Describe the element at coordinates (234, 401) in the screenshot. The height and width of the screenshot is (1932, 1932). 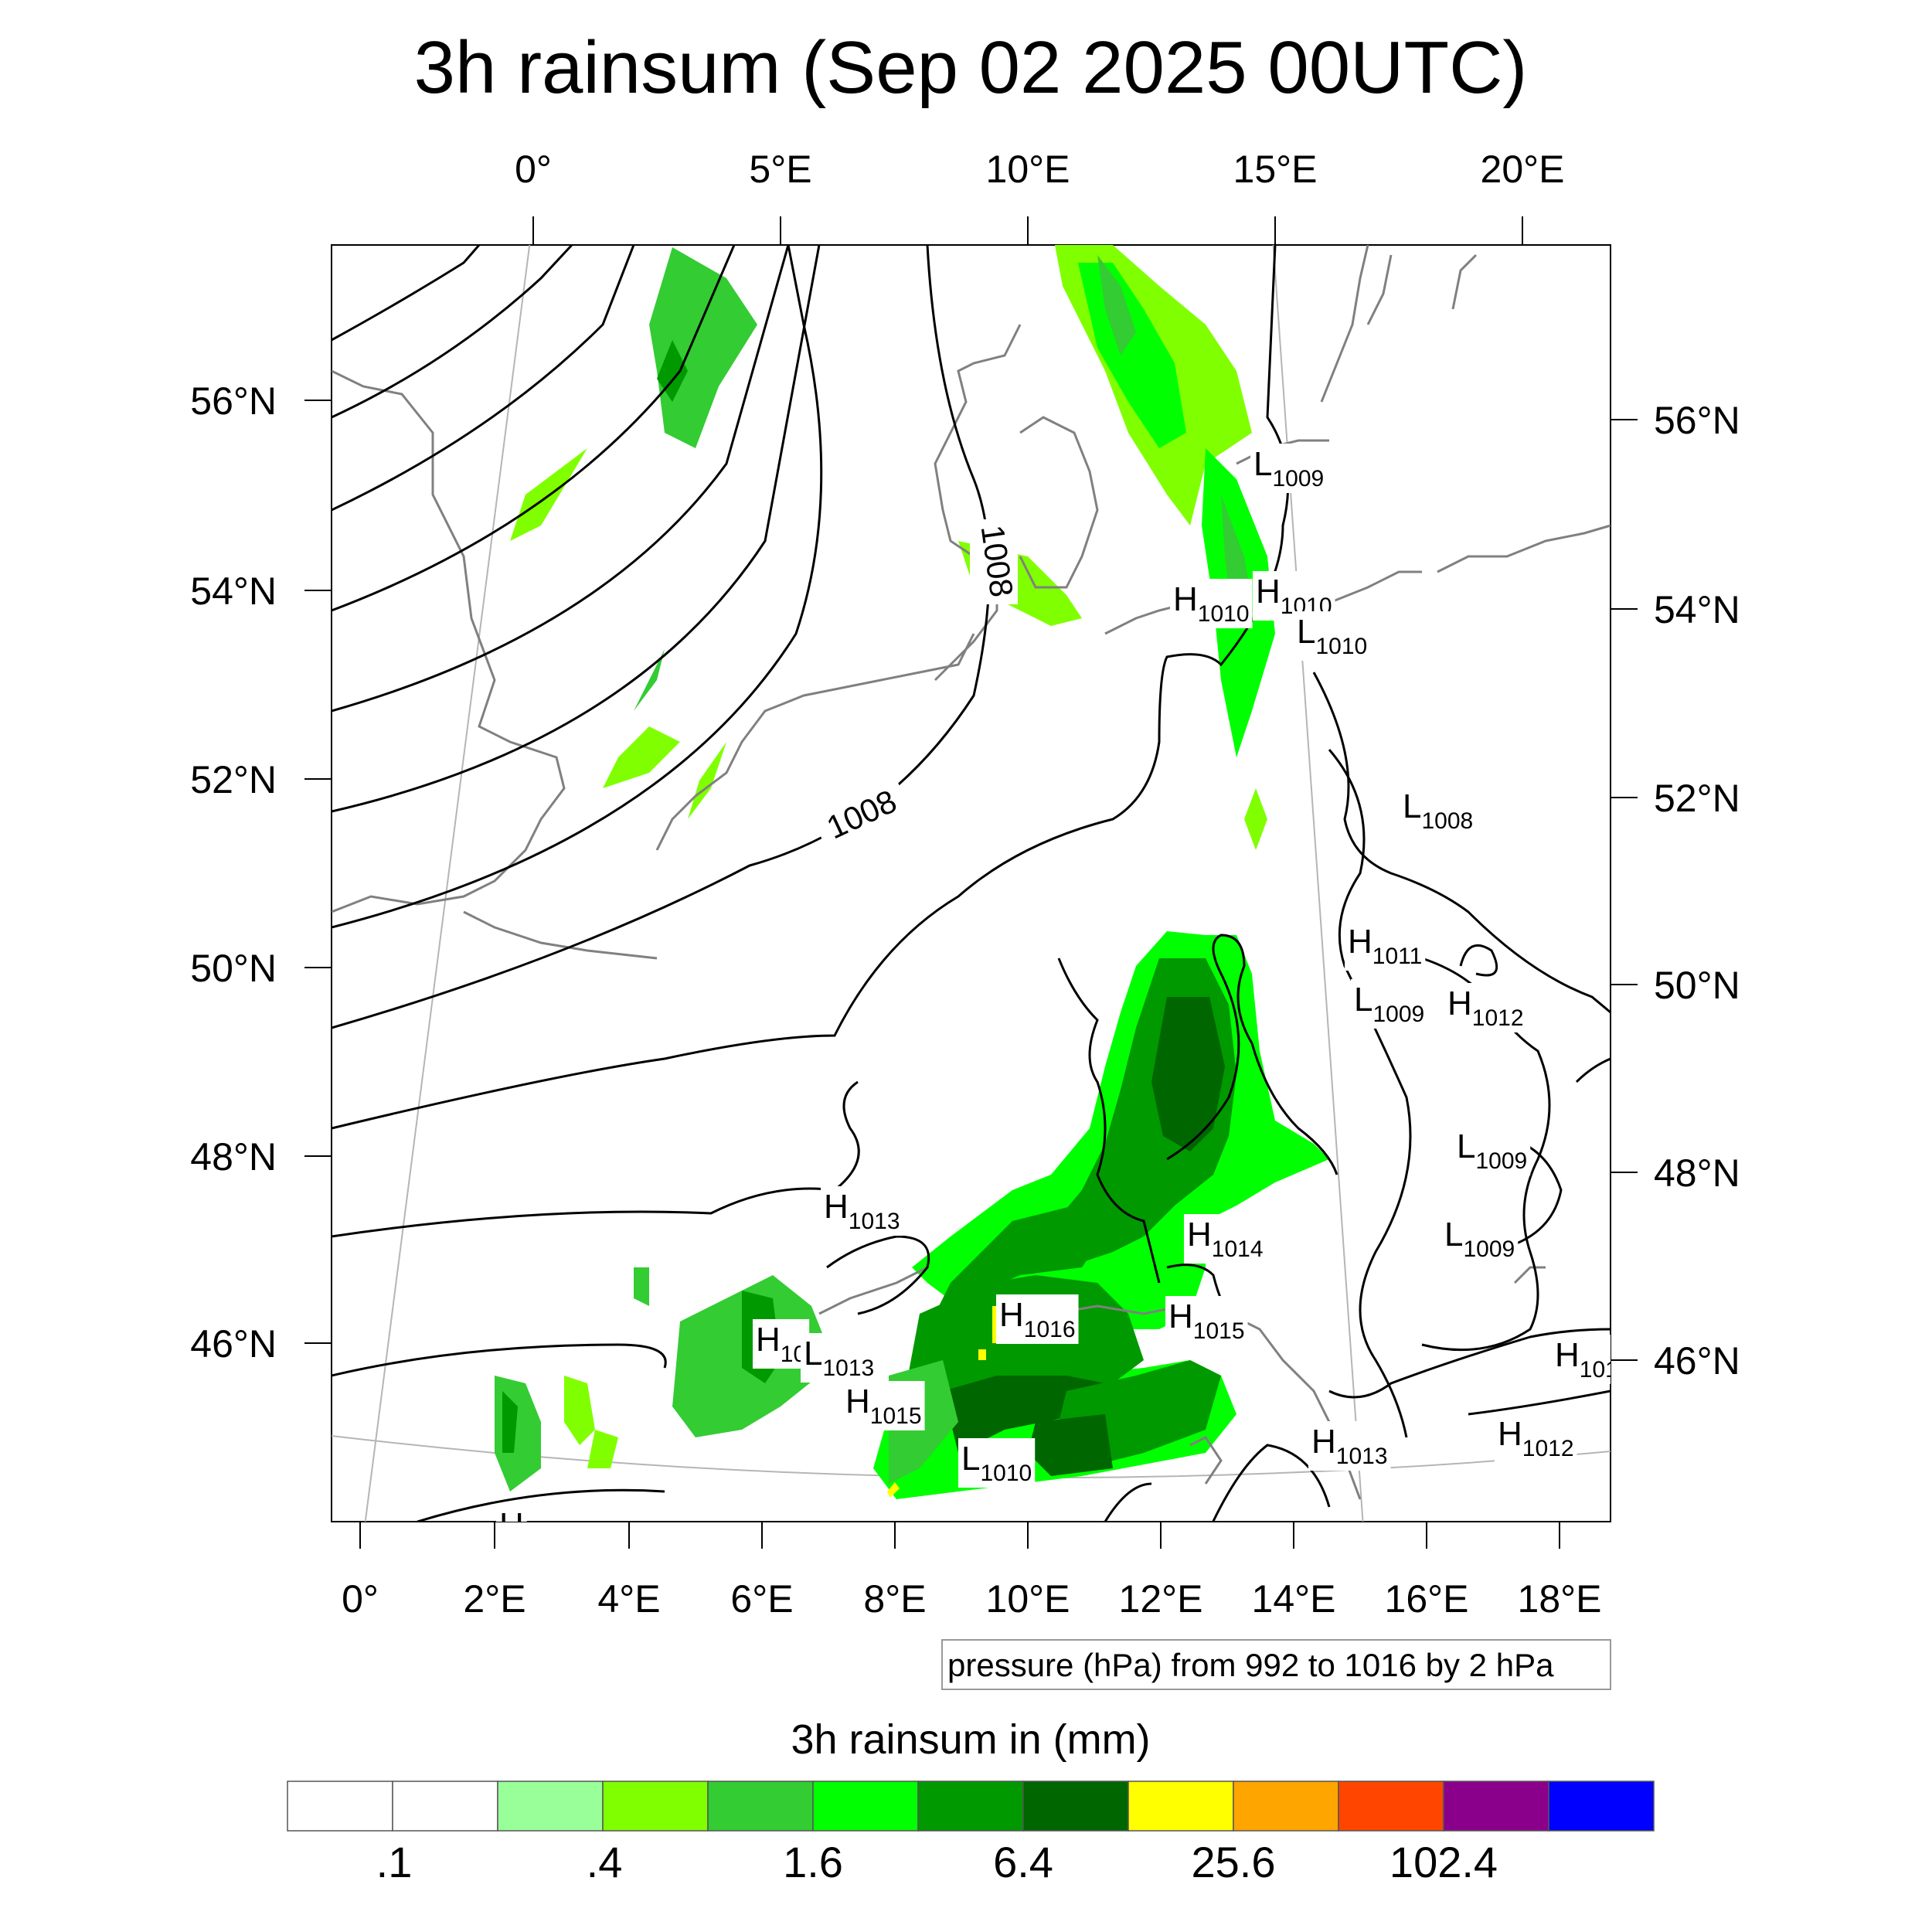
I see `left-lat-label: 56°N` at that location.